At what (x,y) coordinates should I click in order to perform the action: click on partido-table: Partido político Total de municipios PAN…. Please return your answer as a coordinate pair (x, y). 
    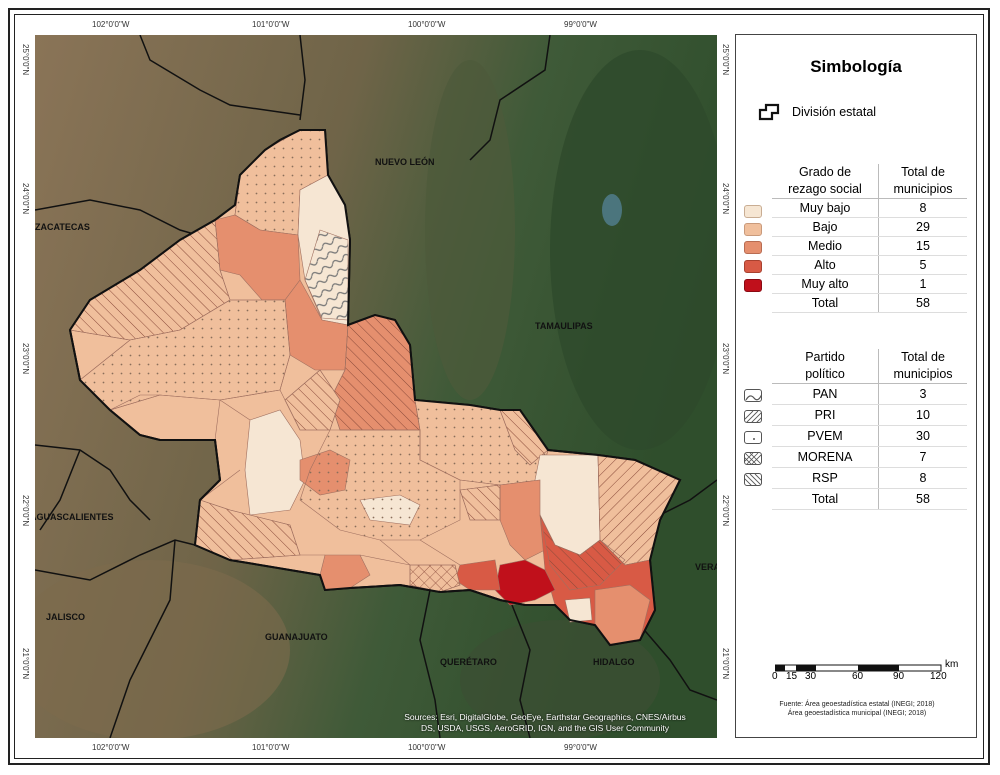
    Looking at the image, I should click on (869, 429).